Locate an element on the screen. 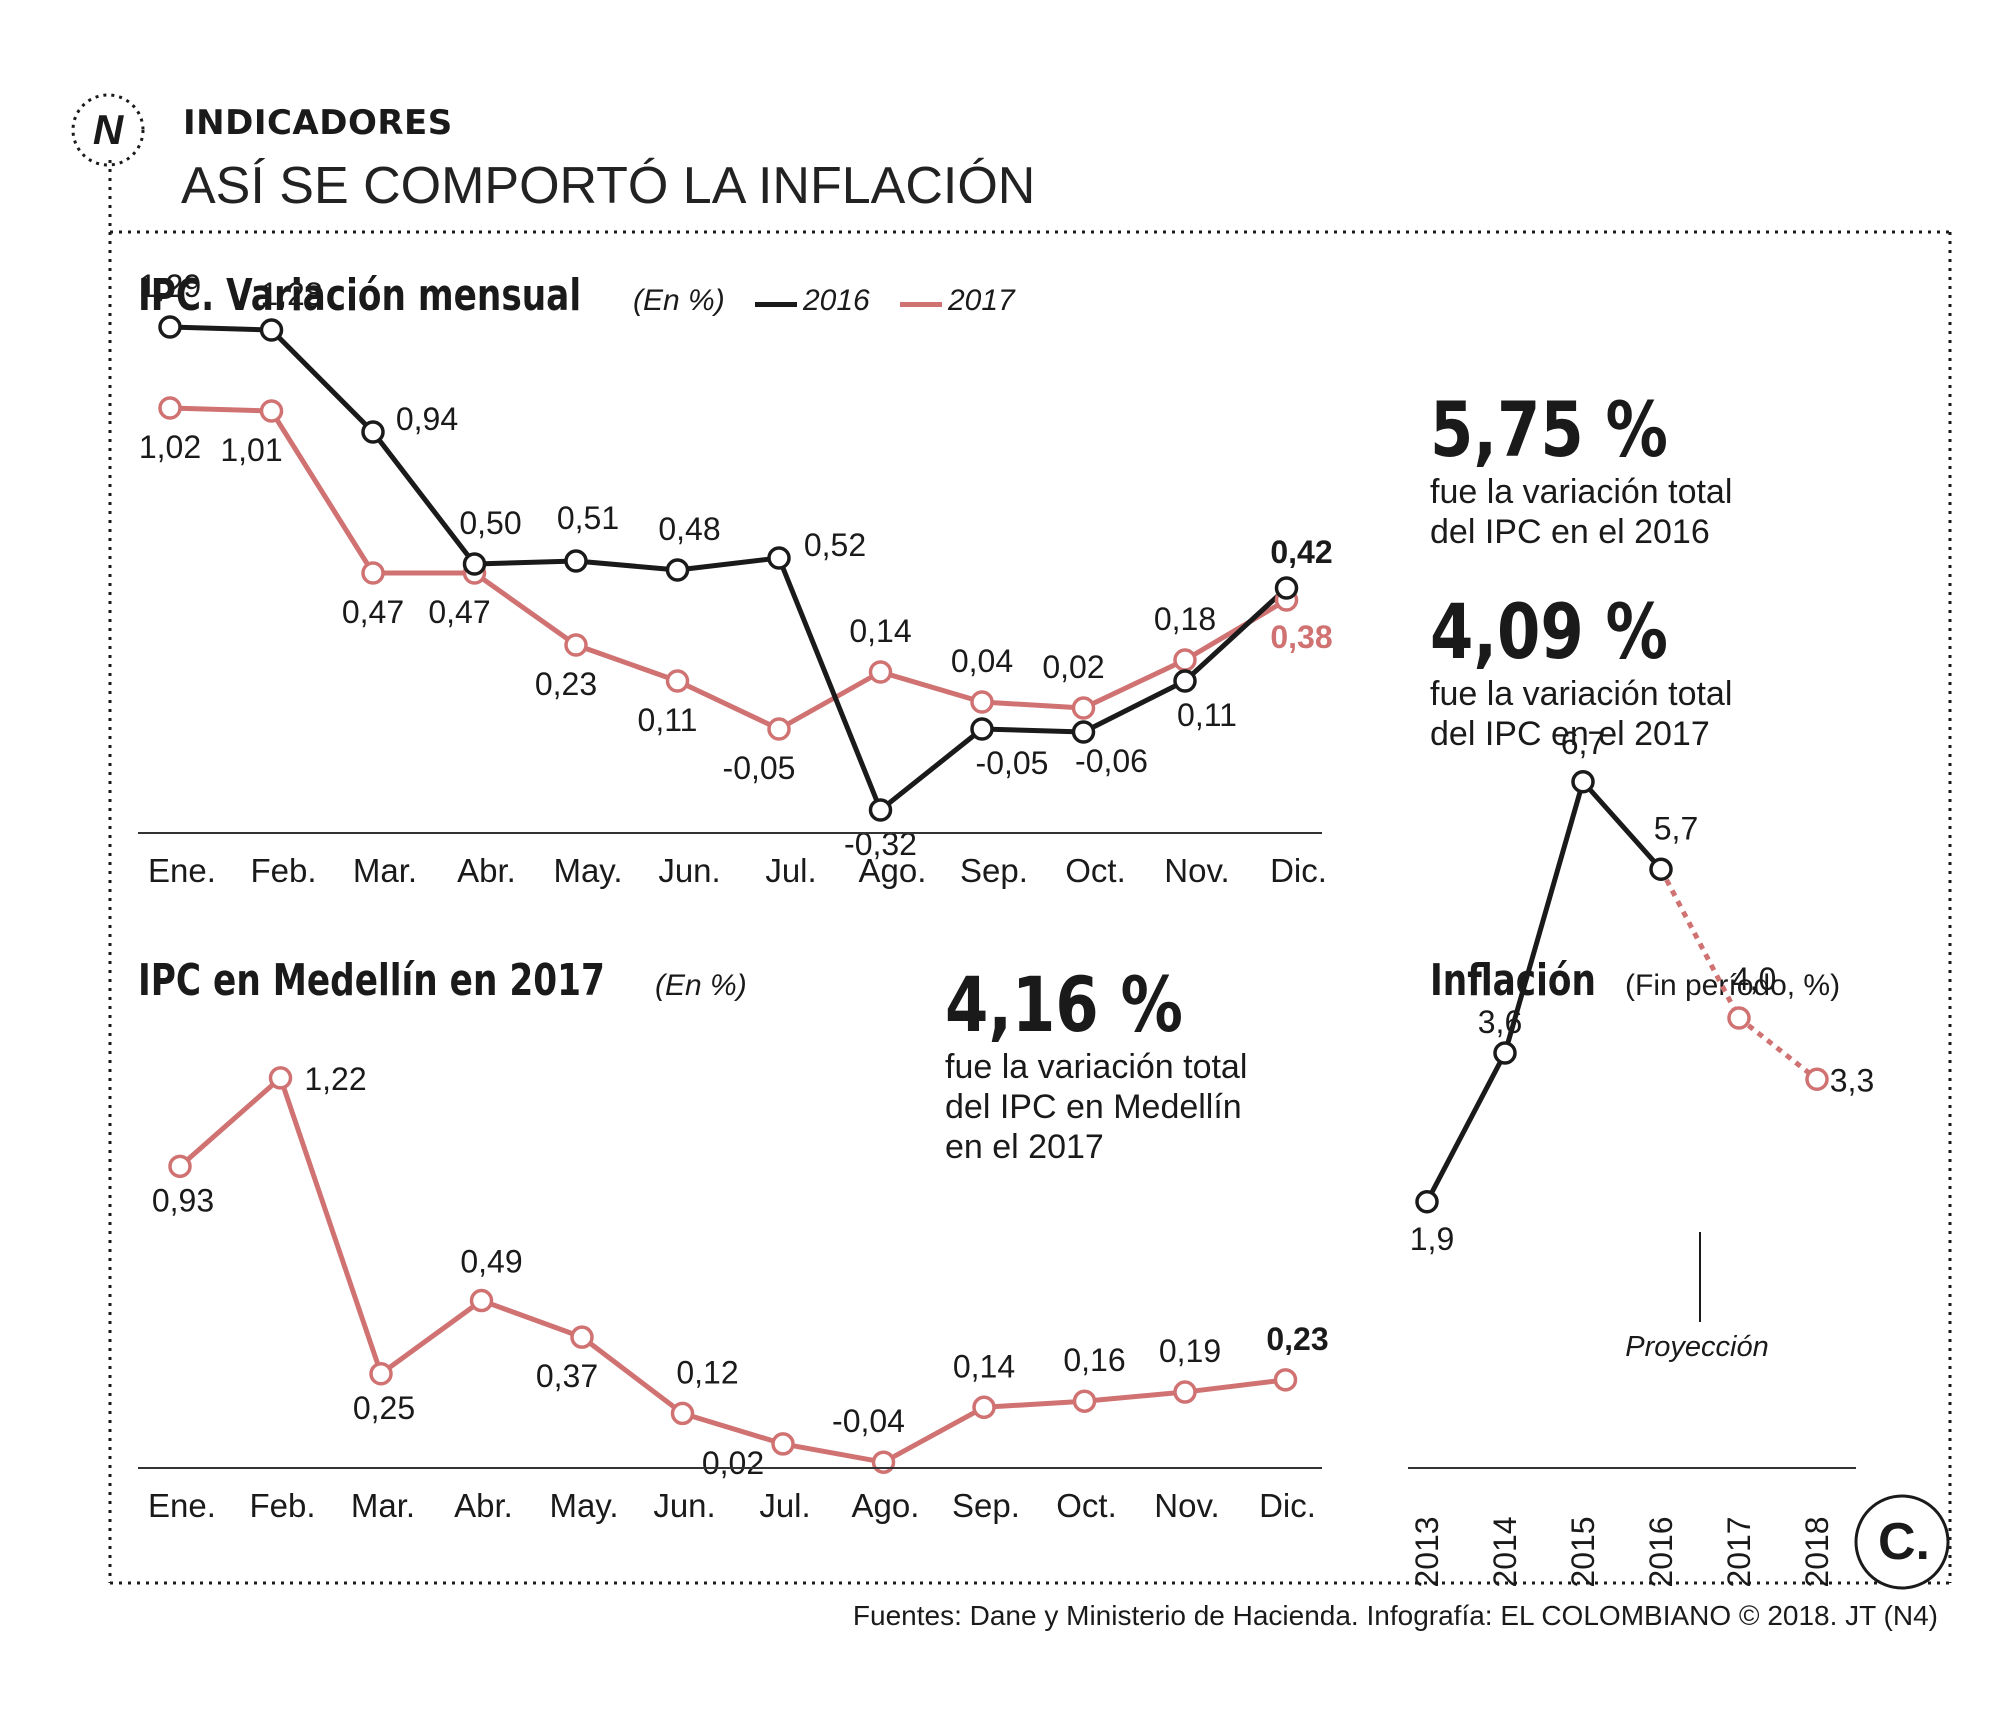 The width and height of the screenshot is (2000, 1729). chart1-legend: 2016 2017 is located at coordinates (905, 304).